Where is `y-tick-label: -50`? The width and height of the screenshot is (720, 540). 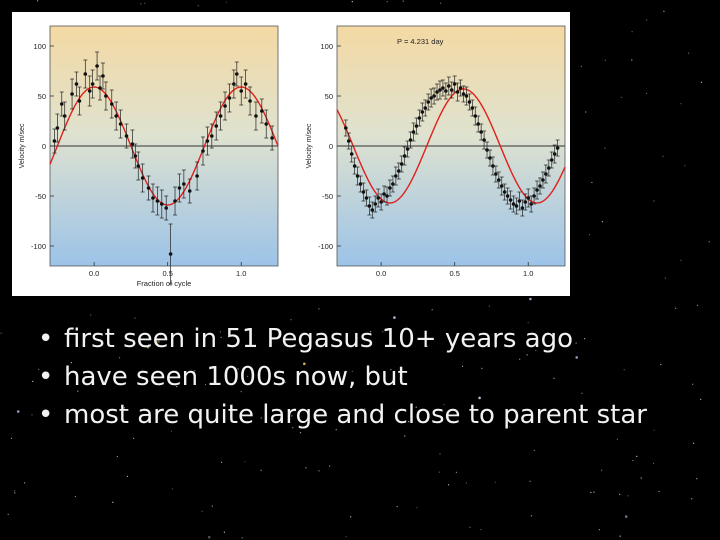
y-tick-label: -50 is located at coordinates (40, 196).